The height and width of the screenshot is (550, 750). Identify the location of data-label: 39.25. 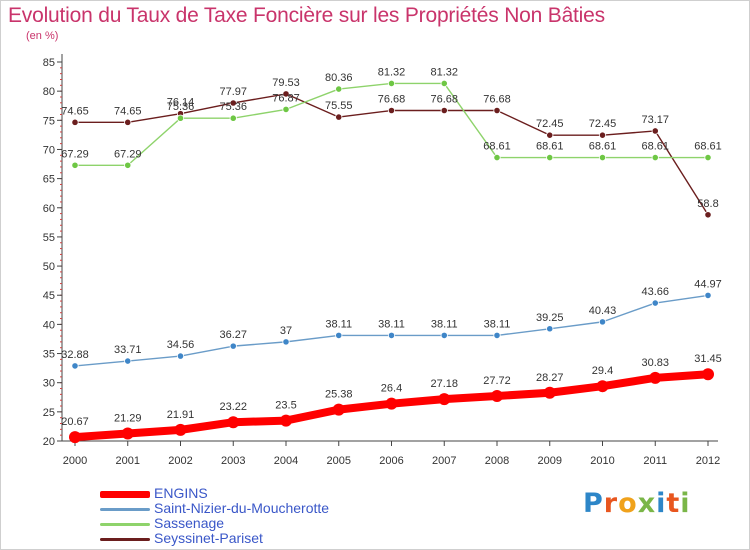
(550, 318).